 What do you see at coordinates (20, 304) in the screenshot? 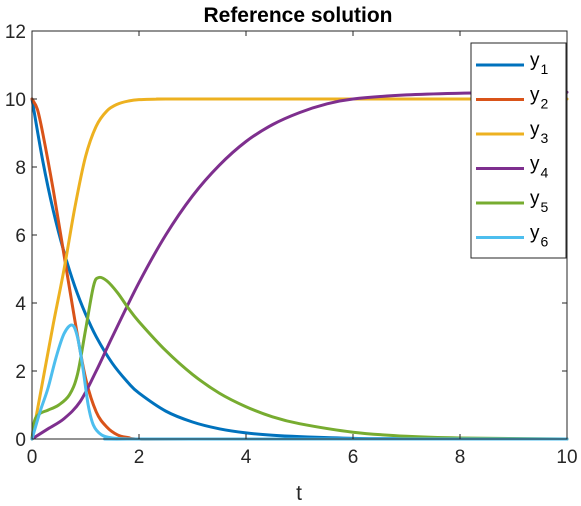
I see `y-tick-label: 4` at bounding box center [20, 304].